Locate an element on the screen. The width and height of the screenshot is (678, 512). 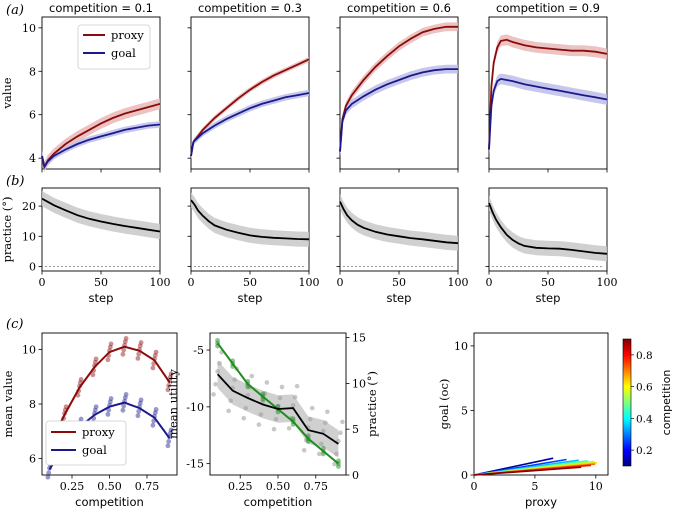
x-tick-label: 0.25 is located at coordinates (240, 486).